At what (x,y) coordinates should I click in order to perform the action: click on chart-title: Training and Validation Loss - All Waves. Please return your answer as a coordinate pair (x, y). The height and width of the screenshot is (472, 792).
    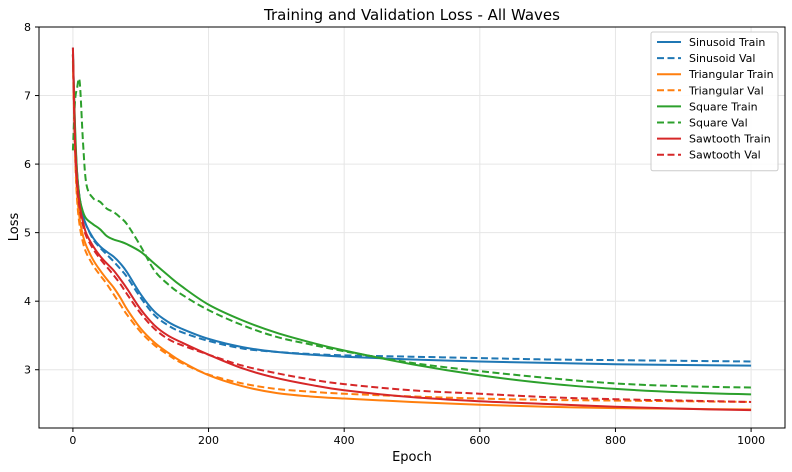
    Looking at the image, I should click on (411, 15).